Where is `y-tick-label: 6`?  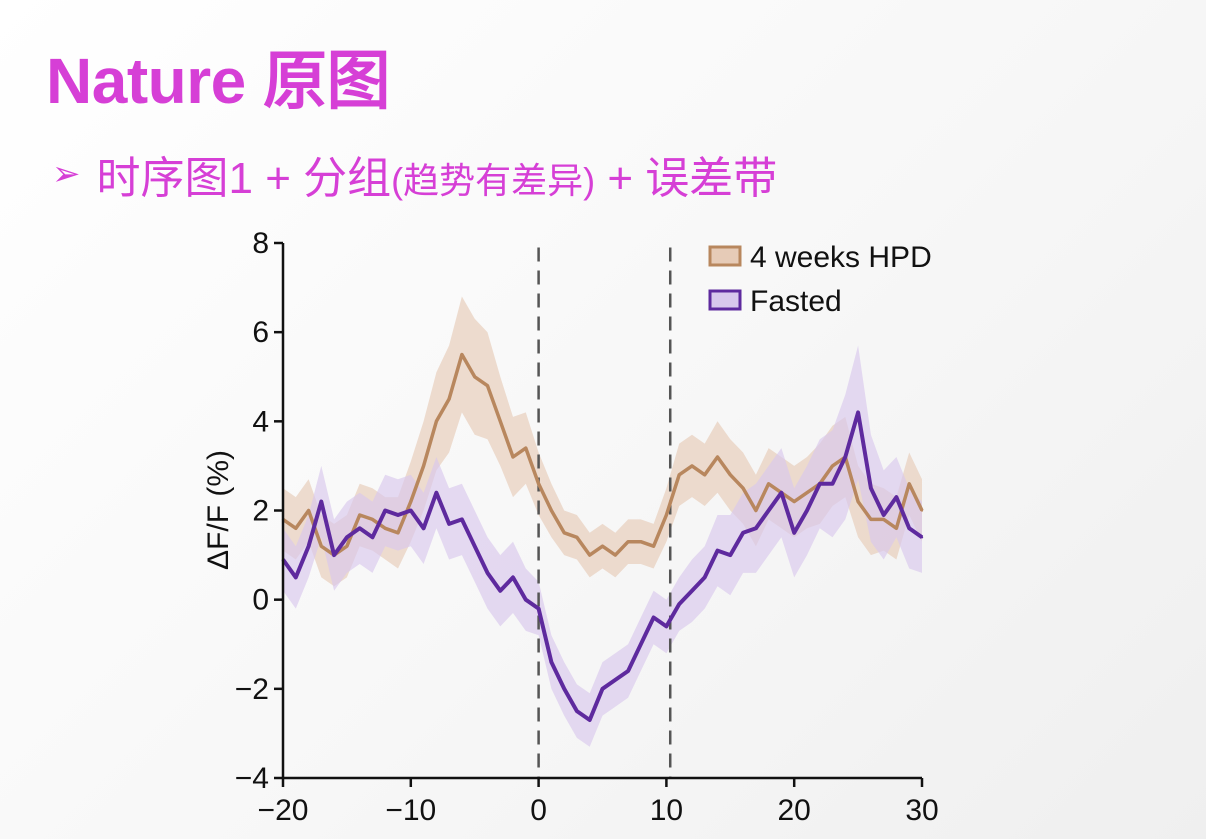
y-tick-label: 6 is located at coordinates (260, 332).